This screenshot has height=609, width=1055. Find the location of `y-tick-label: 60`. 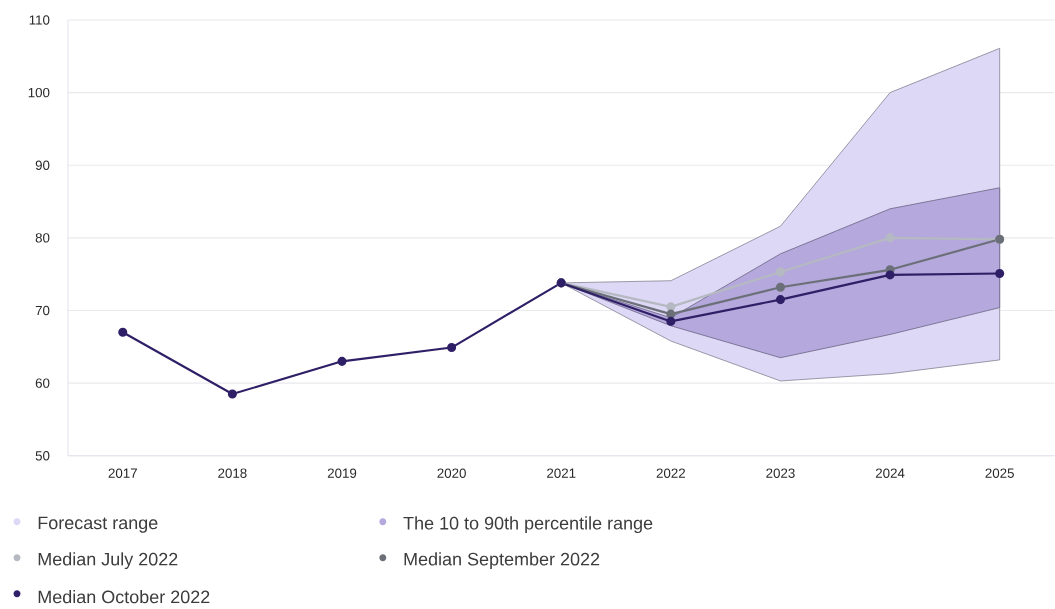

y-tick-label: 60 is located at coordinates (42, 383).